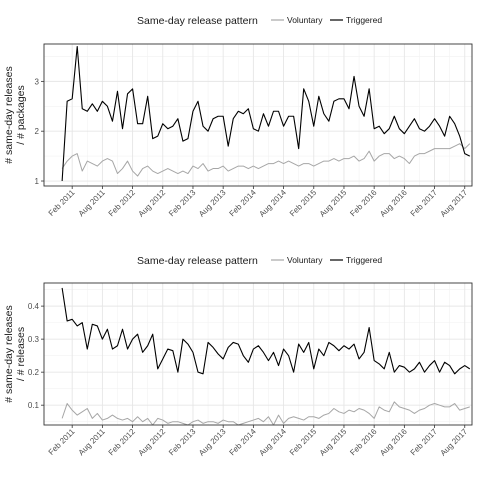 This screenshot has height=480, width=480. What do you see at coordinates (37, 81) in the screenshot?
I see `y-tick-label: 3` at bounding box center [37, 81].